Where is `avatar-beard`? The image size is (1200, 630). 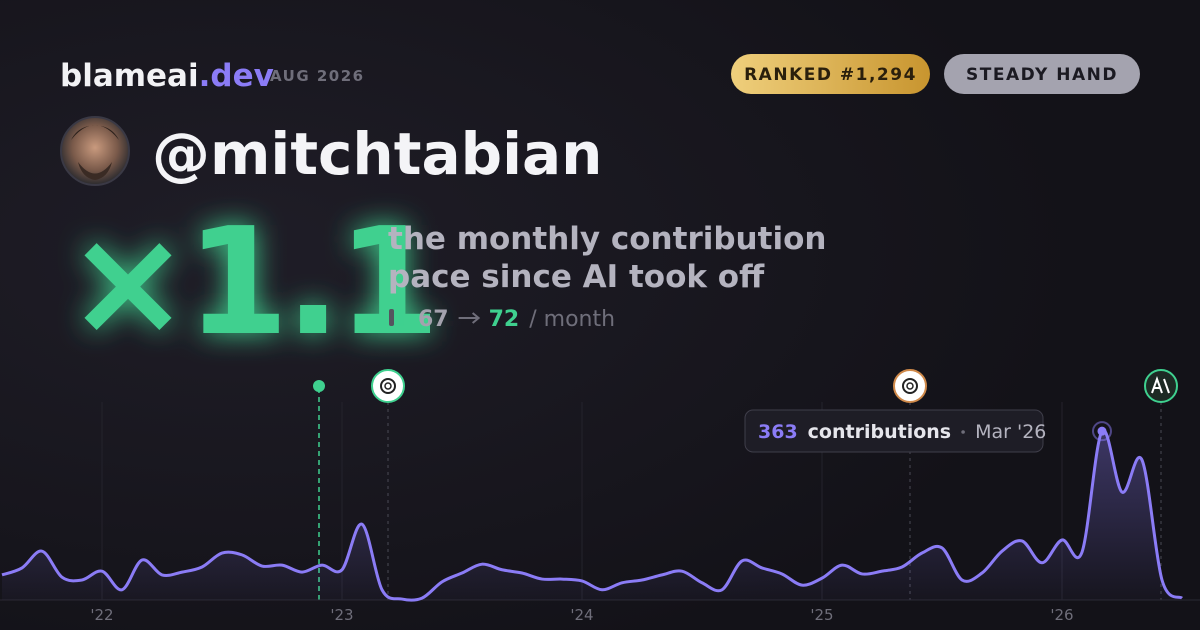 avatar-beard is located at coordinates (95, 171).